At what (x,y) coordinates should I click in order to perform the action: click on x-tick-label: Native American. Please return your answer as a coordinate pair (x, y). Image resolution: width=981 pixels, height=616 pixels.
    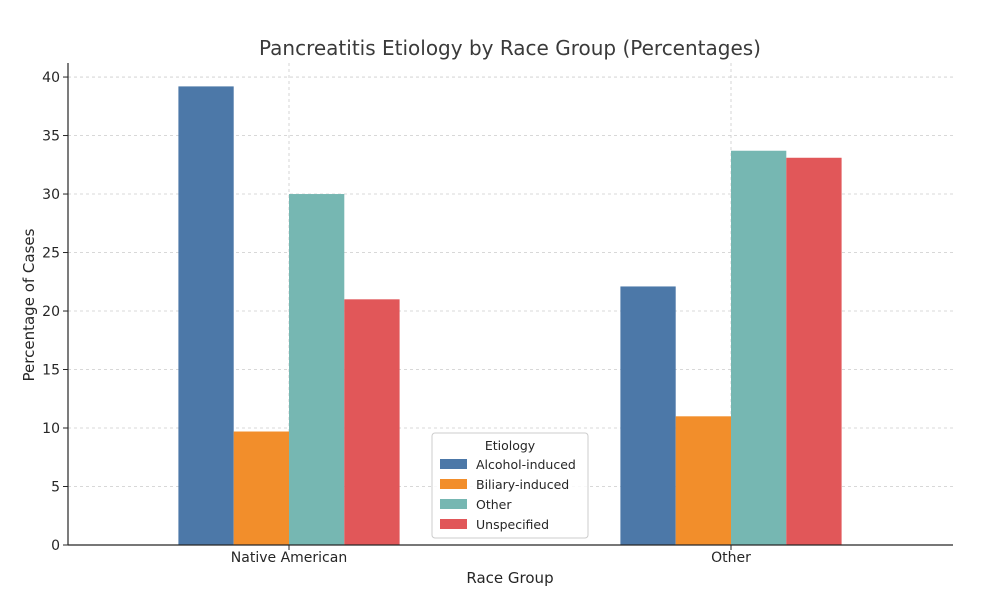
    Looking at the image, I should click on (289, 558).